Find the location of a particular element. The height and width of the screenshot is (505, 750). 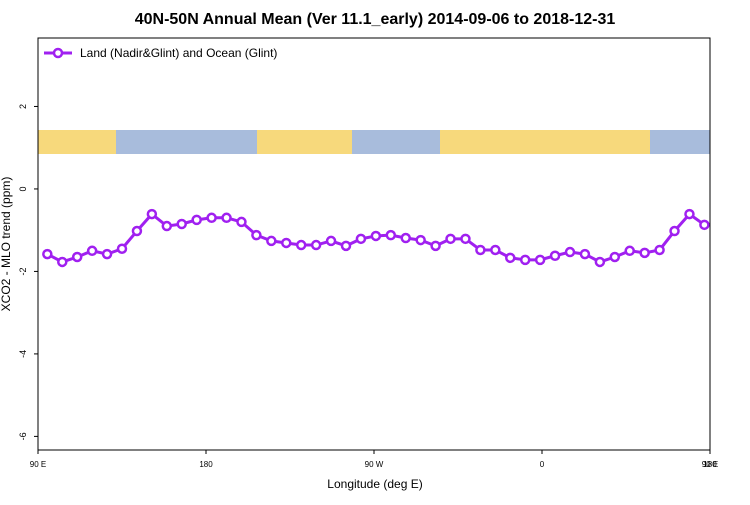

y-tick-label: 0 is located at coordinates (23, 188).